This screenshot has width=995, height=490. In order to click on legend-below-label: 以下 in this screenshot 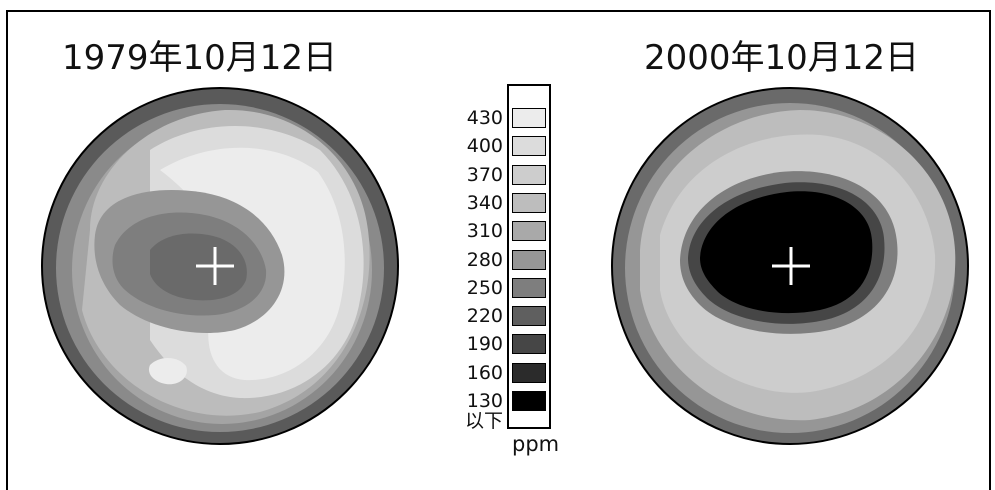, I will do `click(483, 421)`.